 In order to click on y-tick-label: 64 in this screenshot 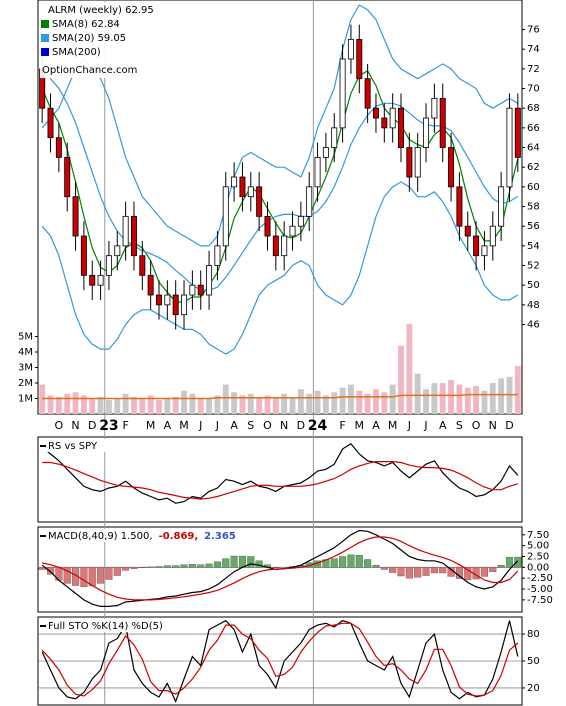, I will do `click(533, 148)`.